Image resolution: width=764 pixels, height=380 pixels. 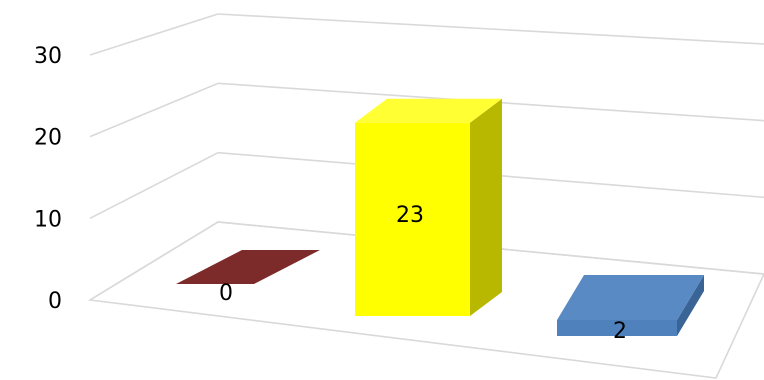 What do you see at coordinates (48, 138) in the screenshot?
I see `y-tick-label: 20` at bounding box center [48, 138].